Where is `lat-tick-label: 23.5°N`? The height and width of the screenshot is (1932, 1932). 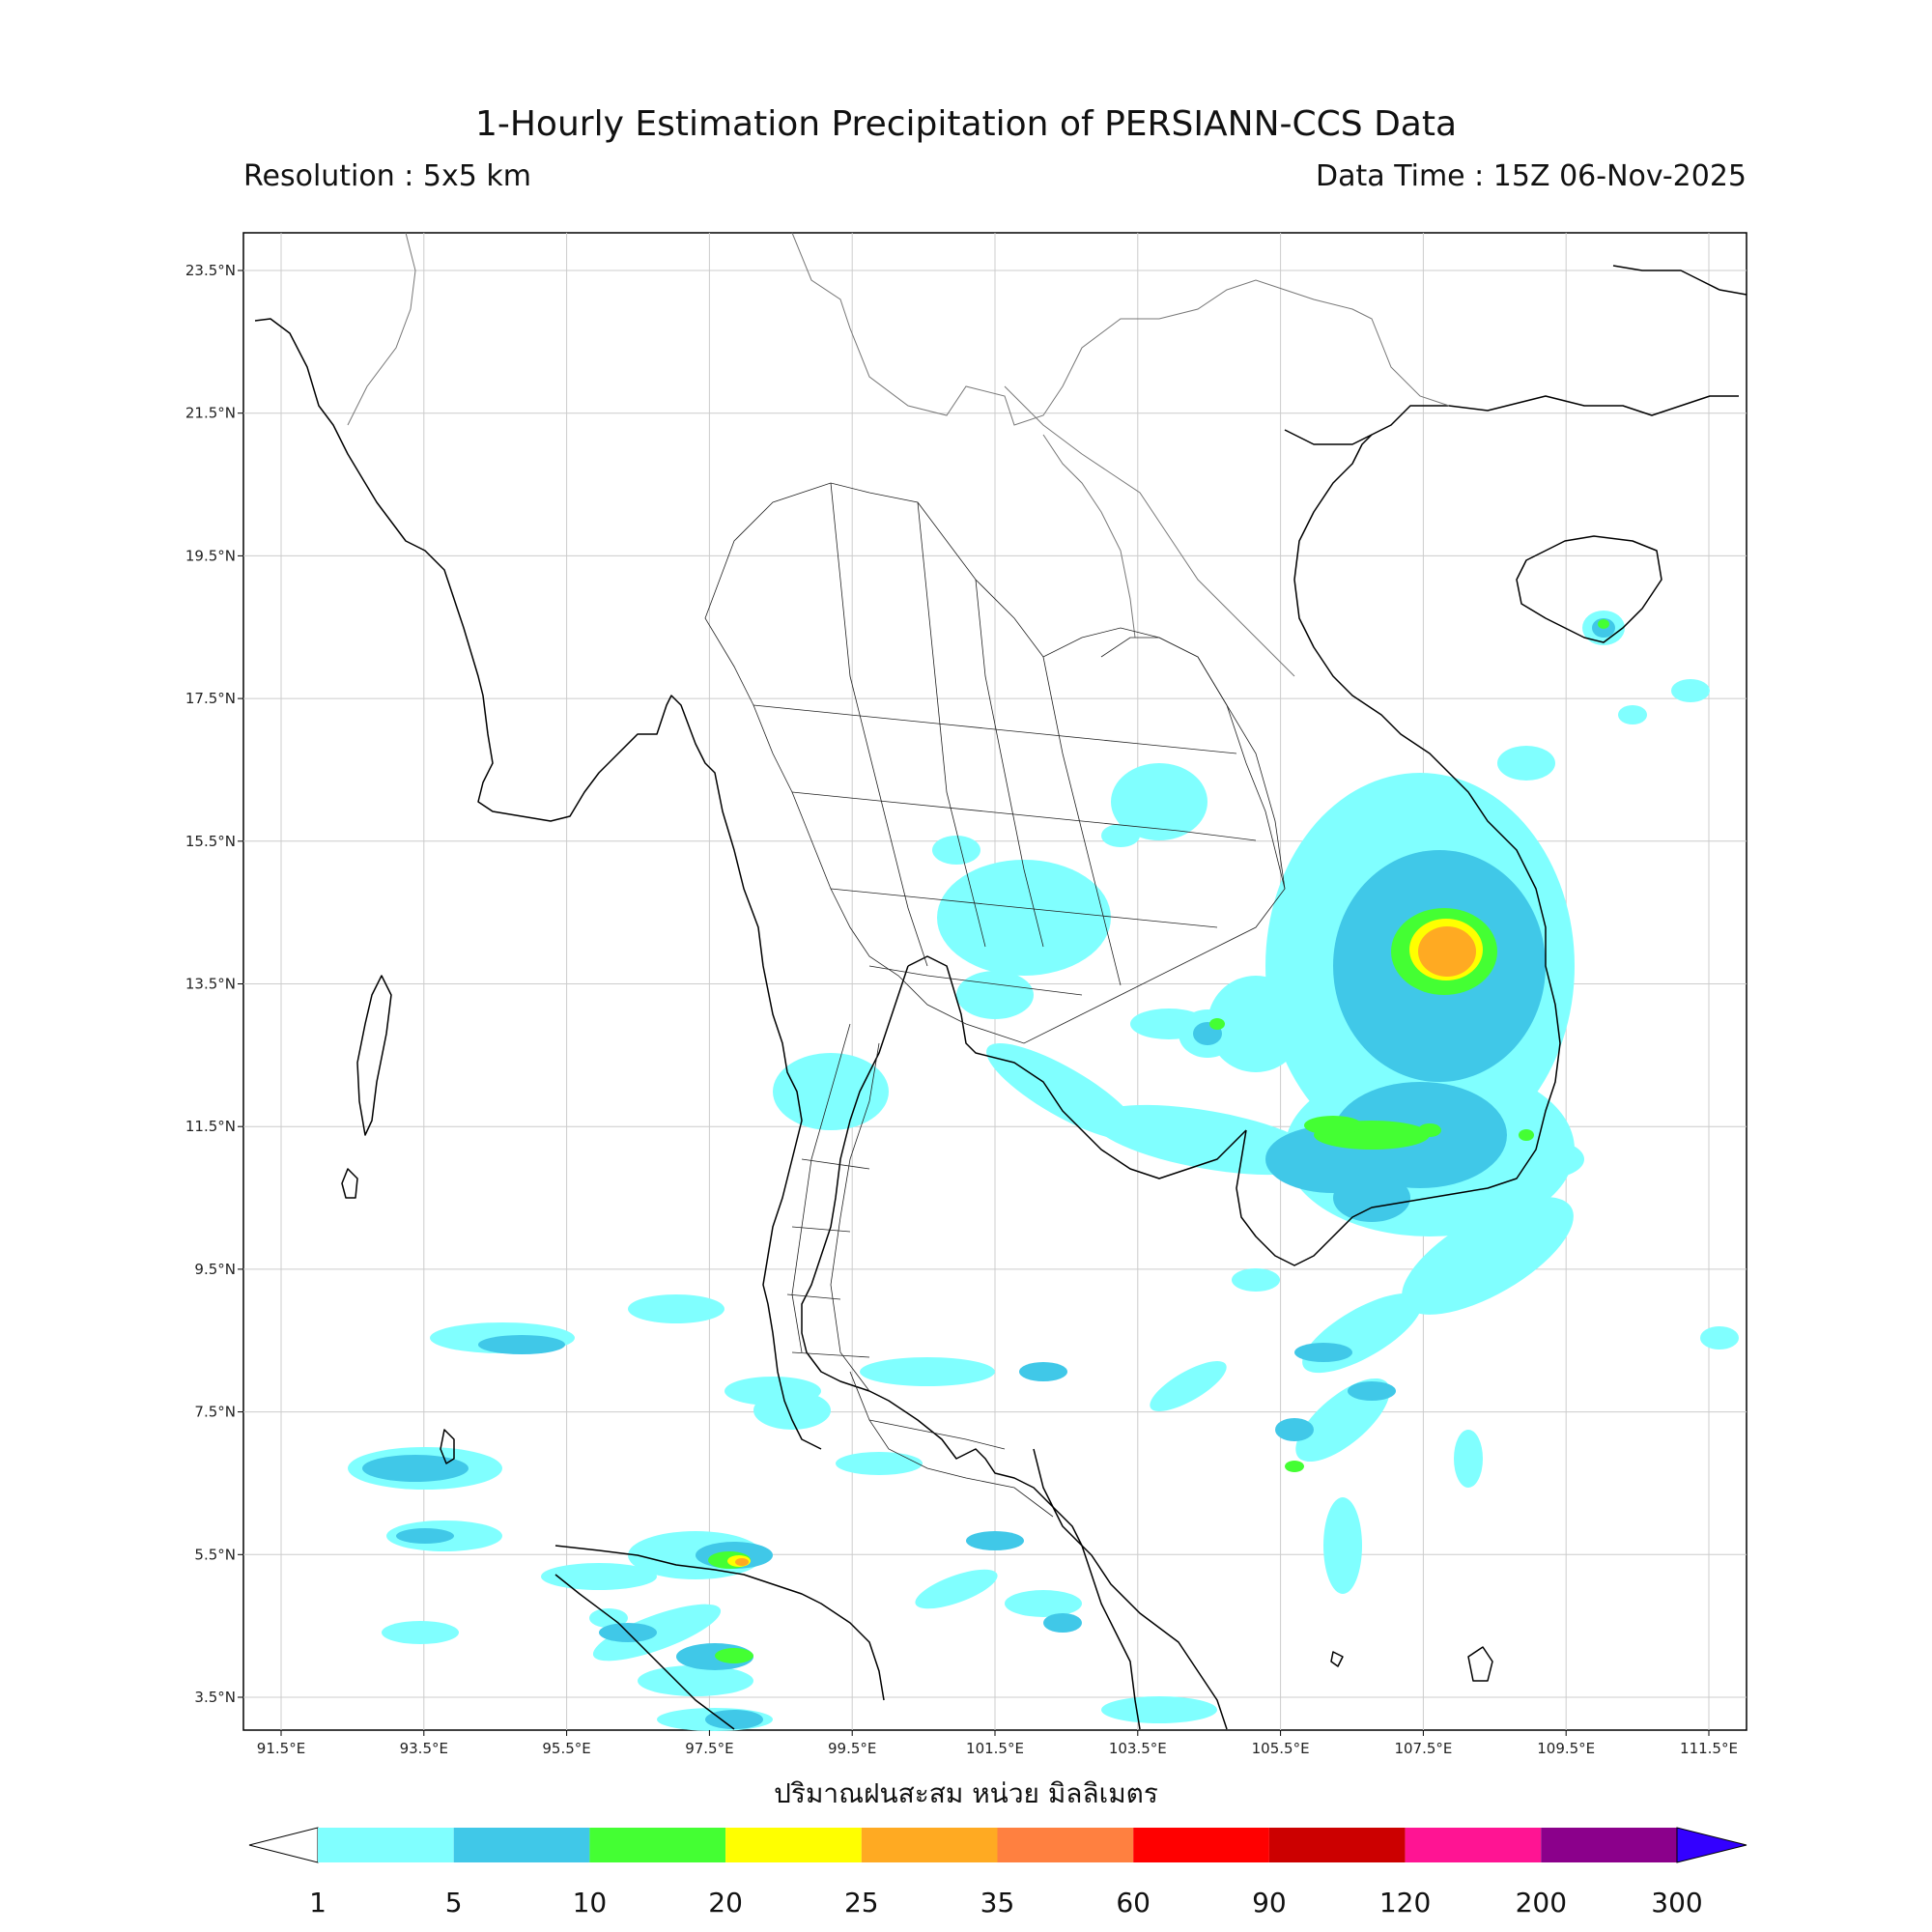
lat-tick-label: 23.5°N is located at coordinates (210, 270).